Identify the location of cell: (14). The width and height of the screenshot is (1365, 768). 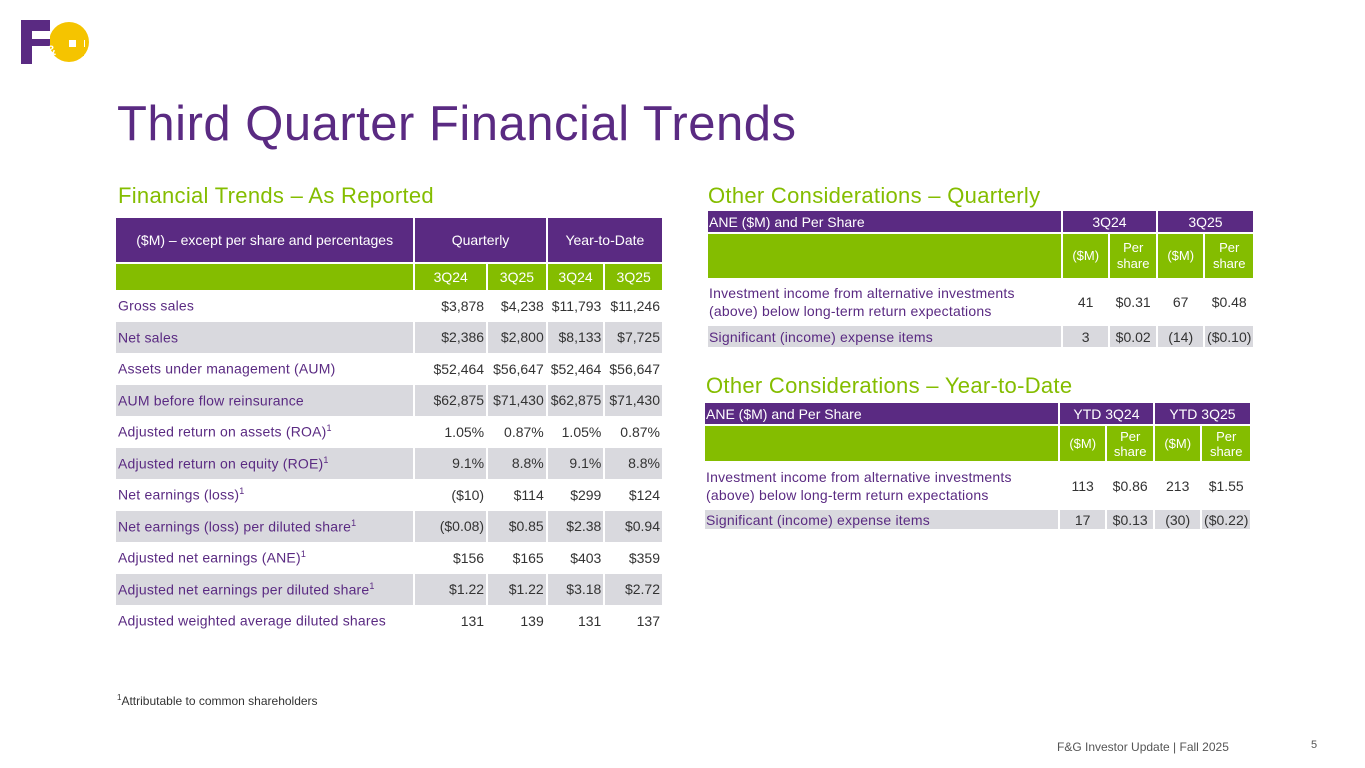
(1180, 336).